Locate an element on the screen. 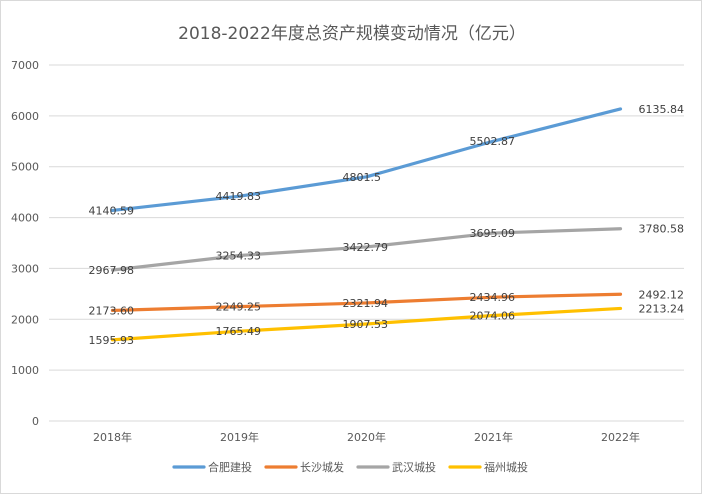  data-label: 4140.59 is located at coordinates (112, 210).